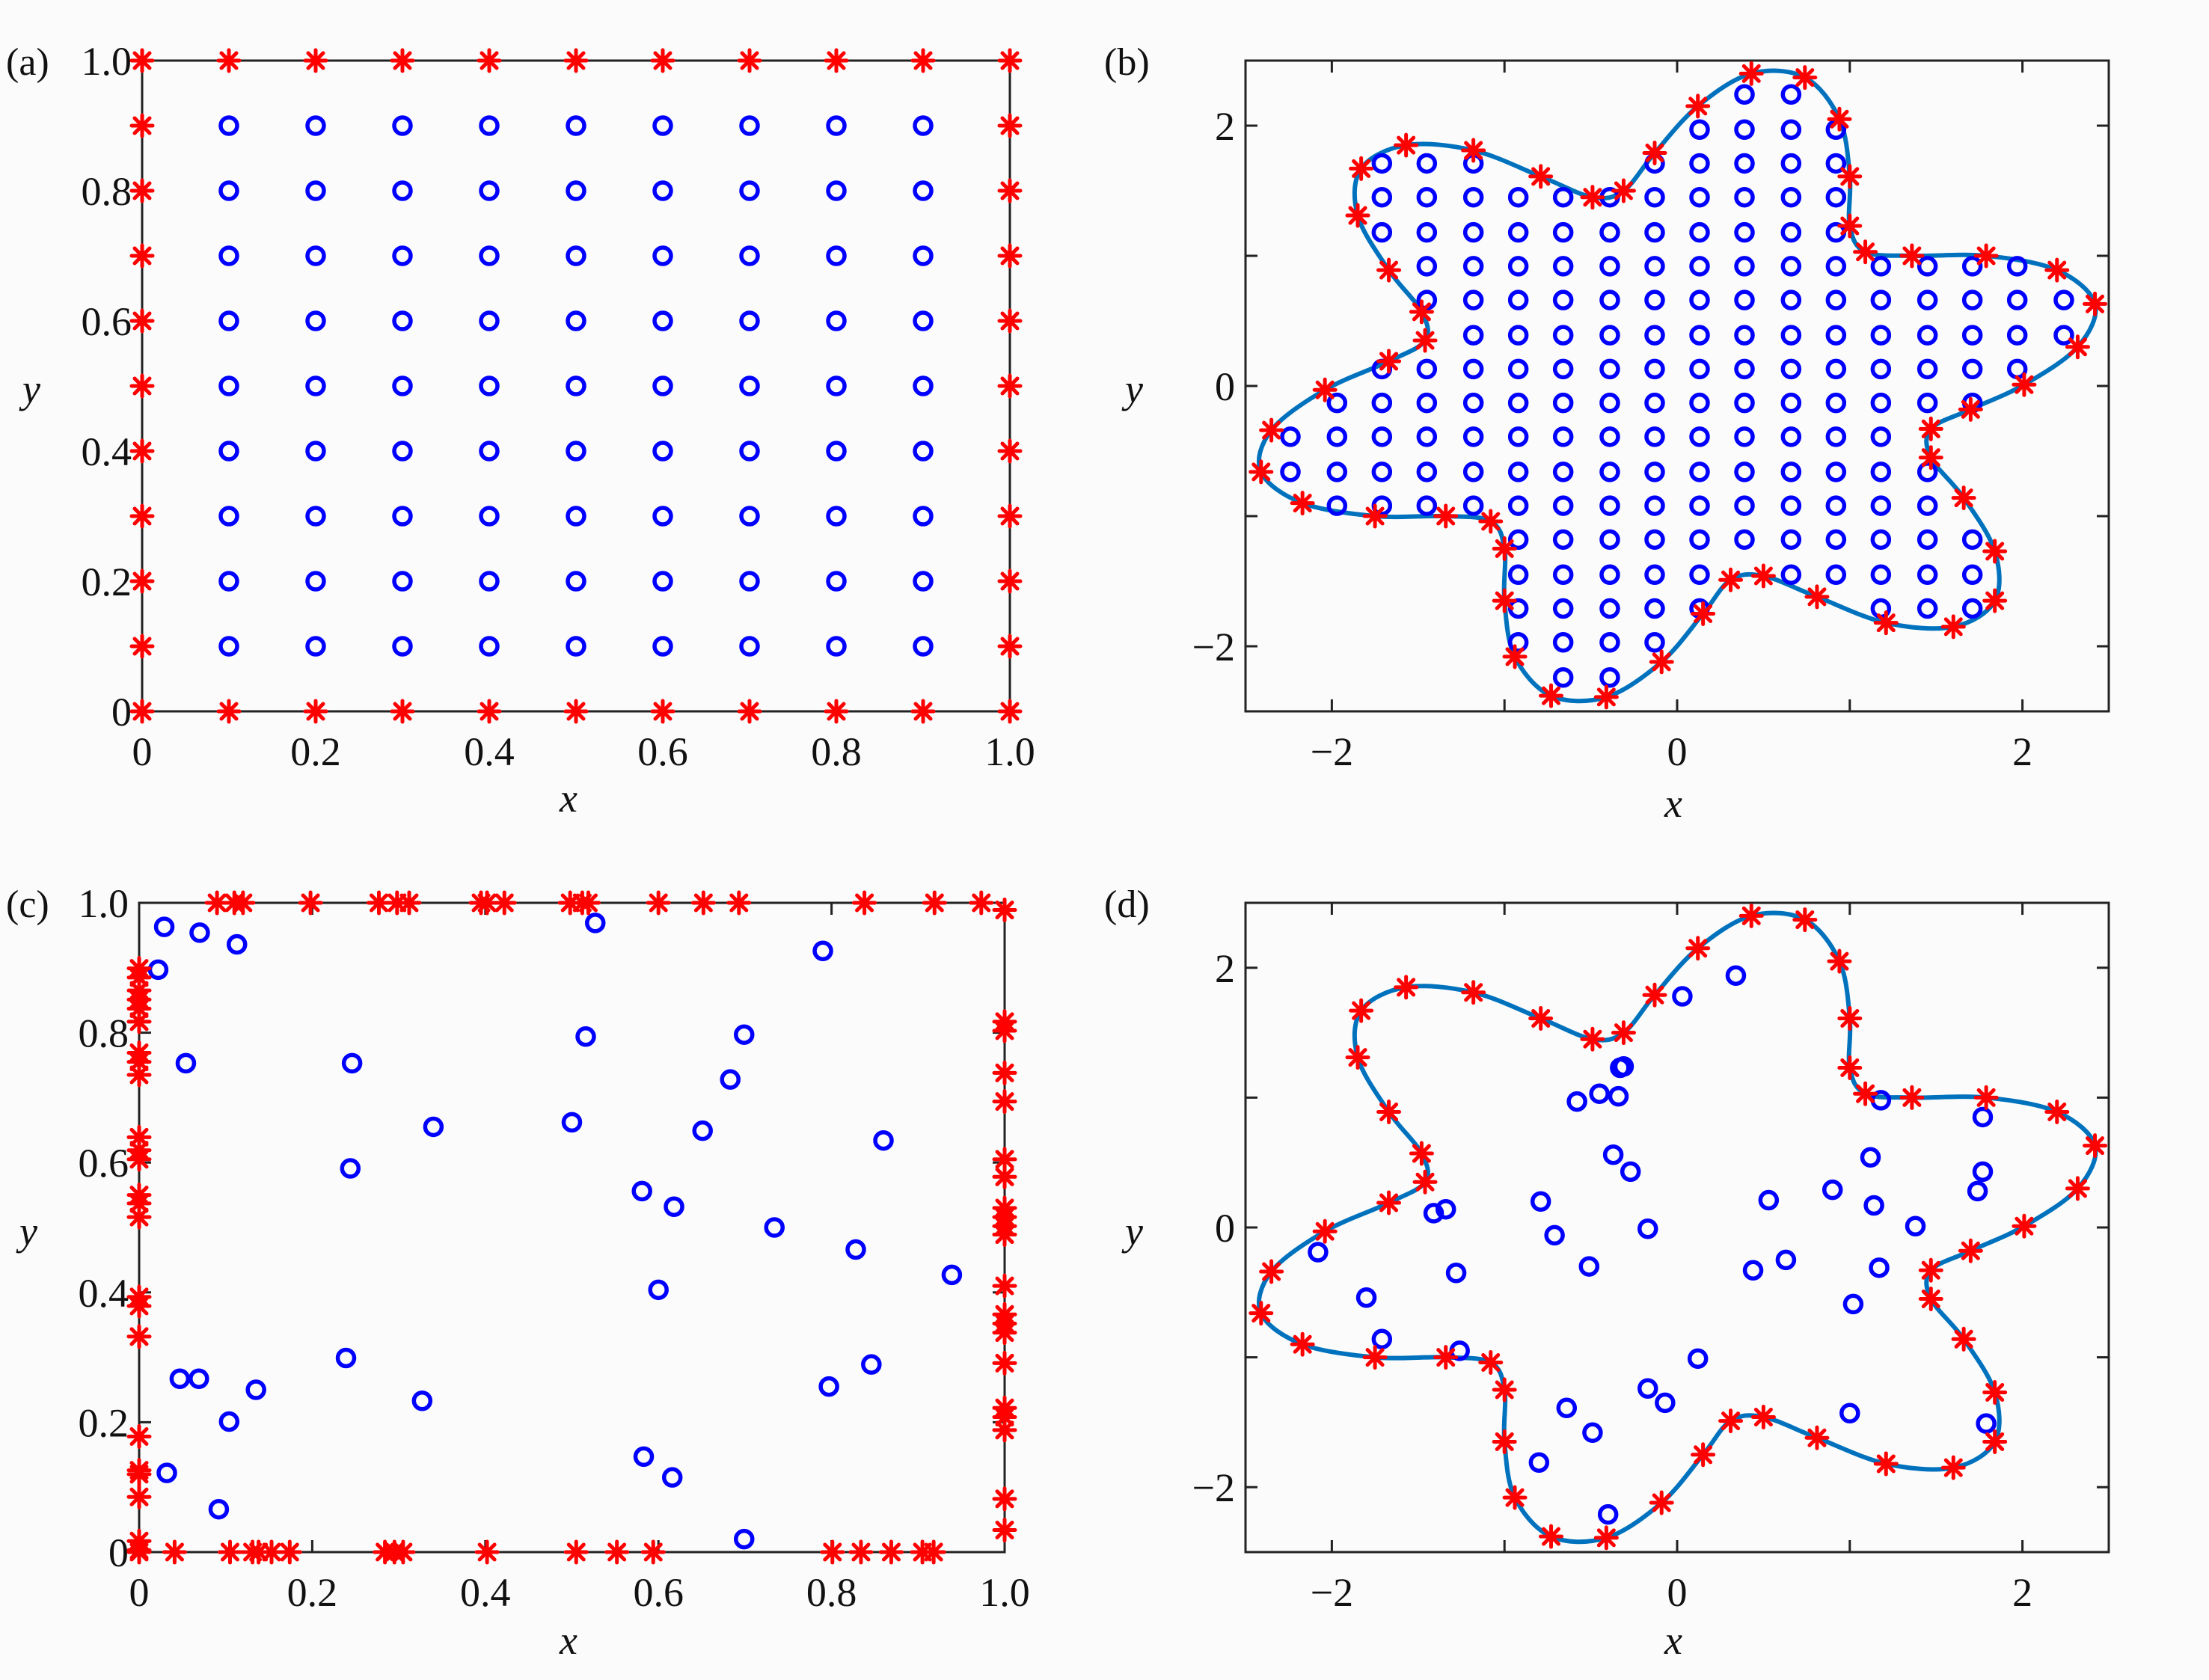 The height and width of the screenshot is (1680, 2209). What do you see at coordinates (107, 62) in the screenshot?
I see `y-tick-label: 1.0` at bounding box center [107, 62].